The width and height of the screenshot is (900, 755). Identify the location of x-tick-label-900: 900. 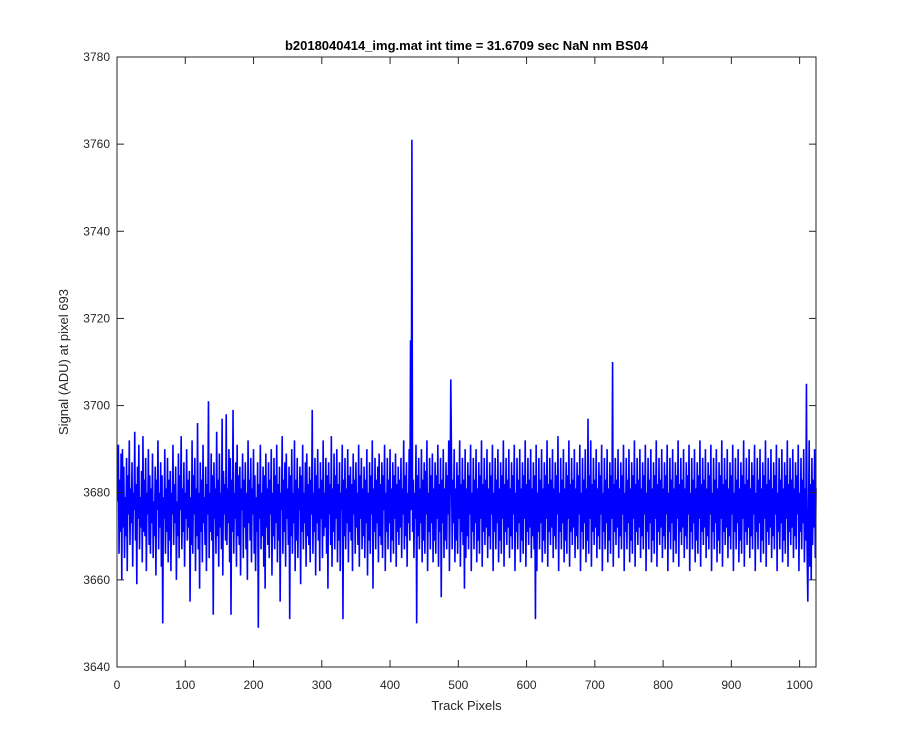
(731, 685).